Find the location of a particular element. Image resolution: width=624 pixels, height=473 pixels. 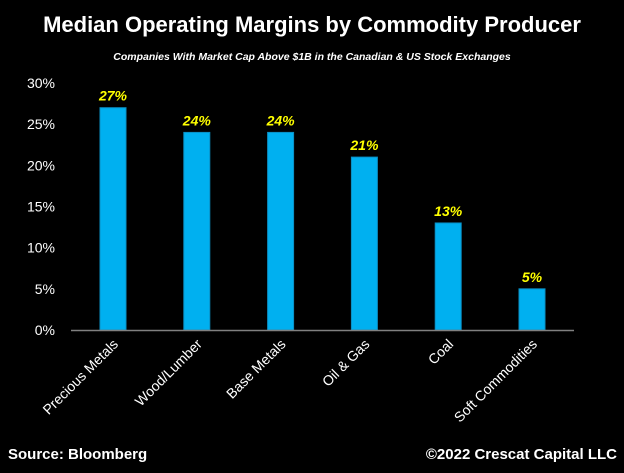

data-label: 13% is located at coordinates (448, 211).